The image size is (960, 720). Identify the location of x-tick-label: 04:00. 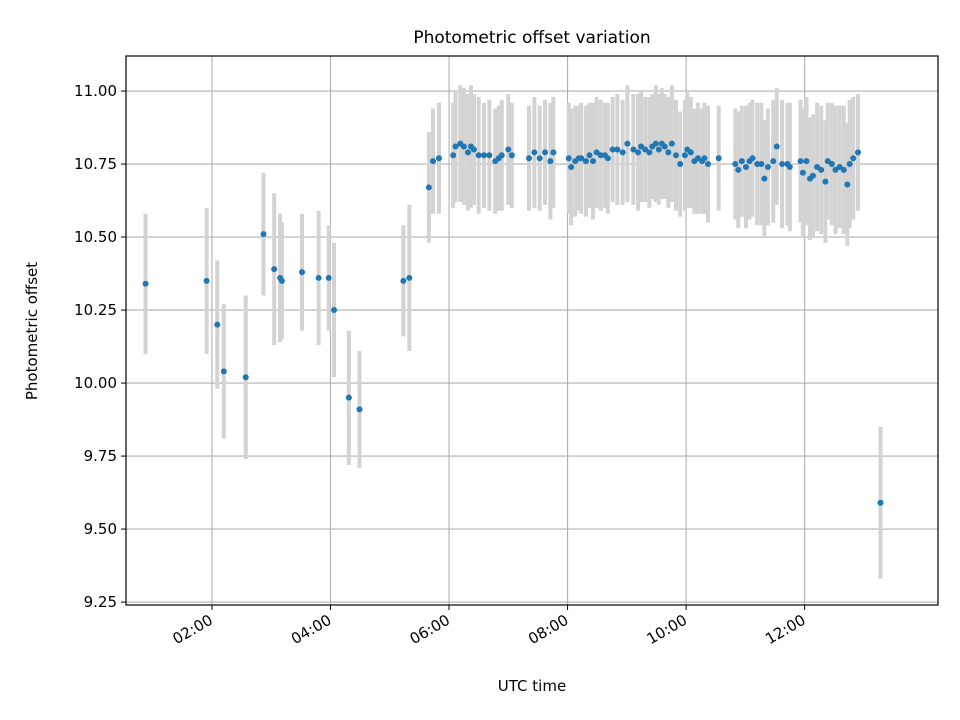
(311, 629).